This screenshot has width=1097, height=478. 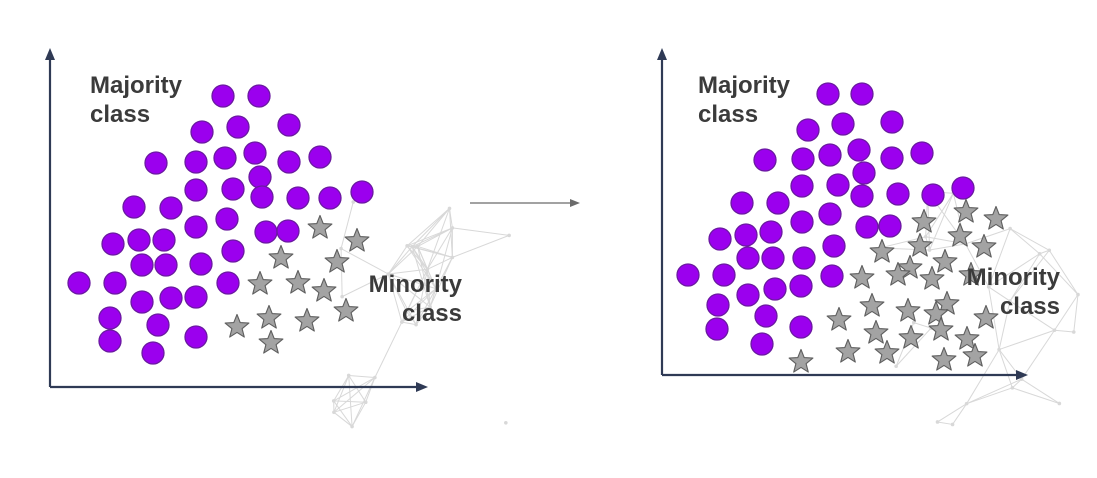 I want to click on majority-class-label-before: Majority class, so click(x=136, y=100).